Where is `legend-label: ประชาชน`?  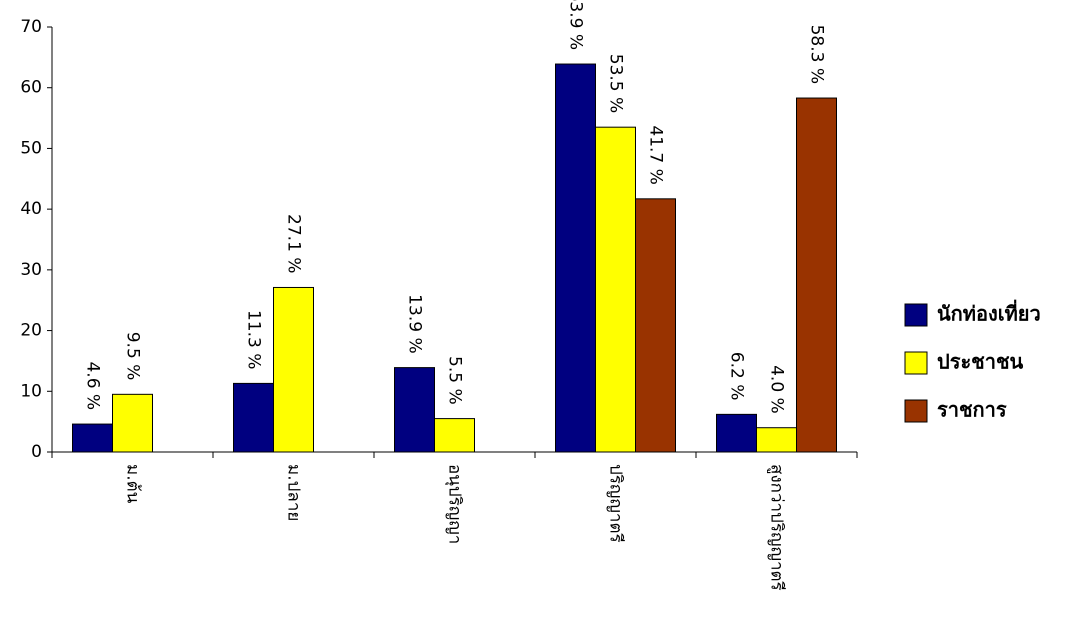 legend-label: ประชาชน is located at coordinates (980, 362).